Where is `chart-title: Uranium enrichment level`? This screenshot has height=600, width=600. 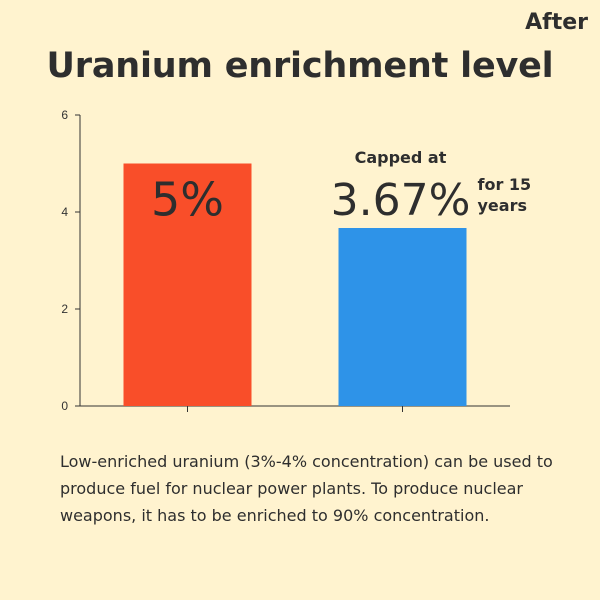 chart-title: Uranium enrichment level is located at coordinates (300, 66).